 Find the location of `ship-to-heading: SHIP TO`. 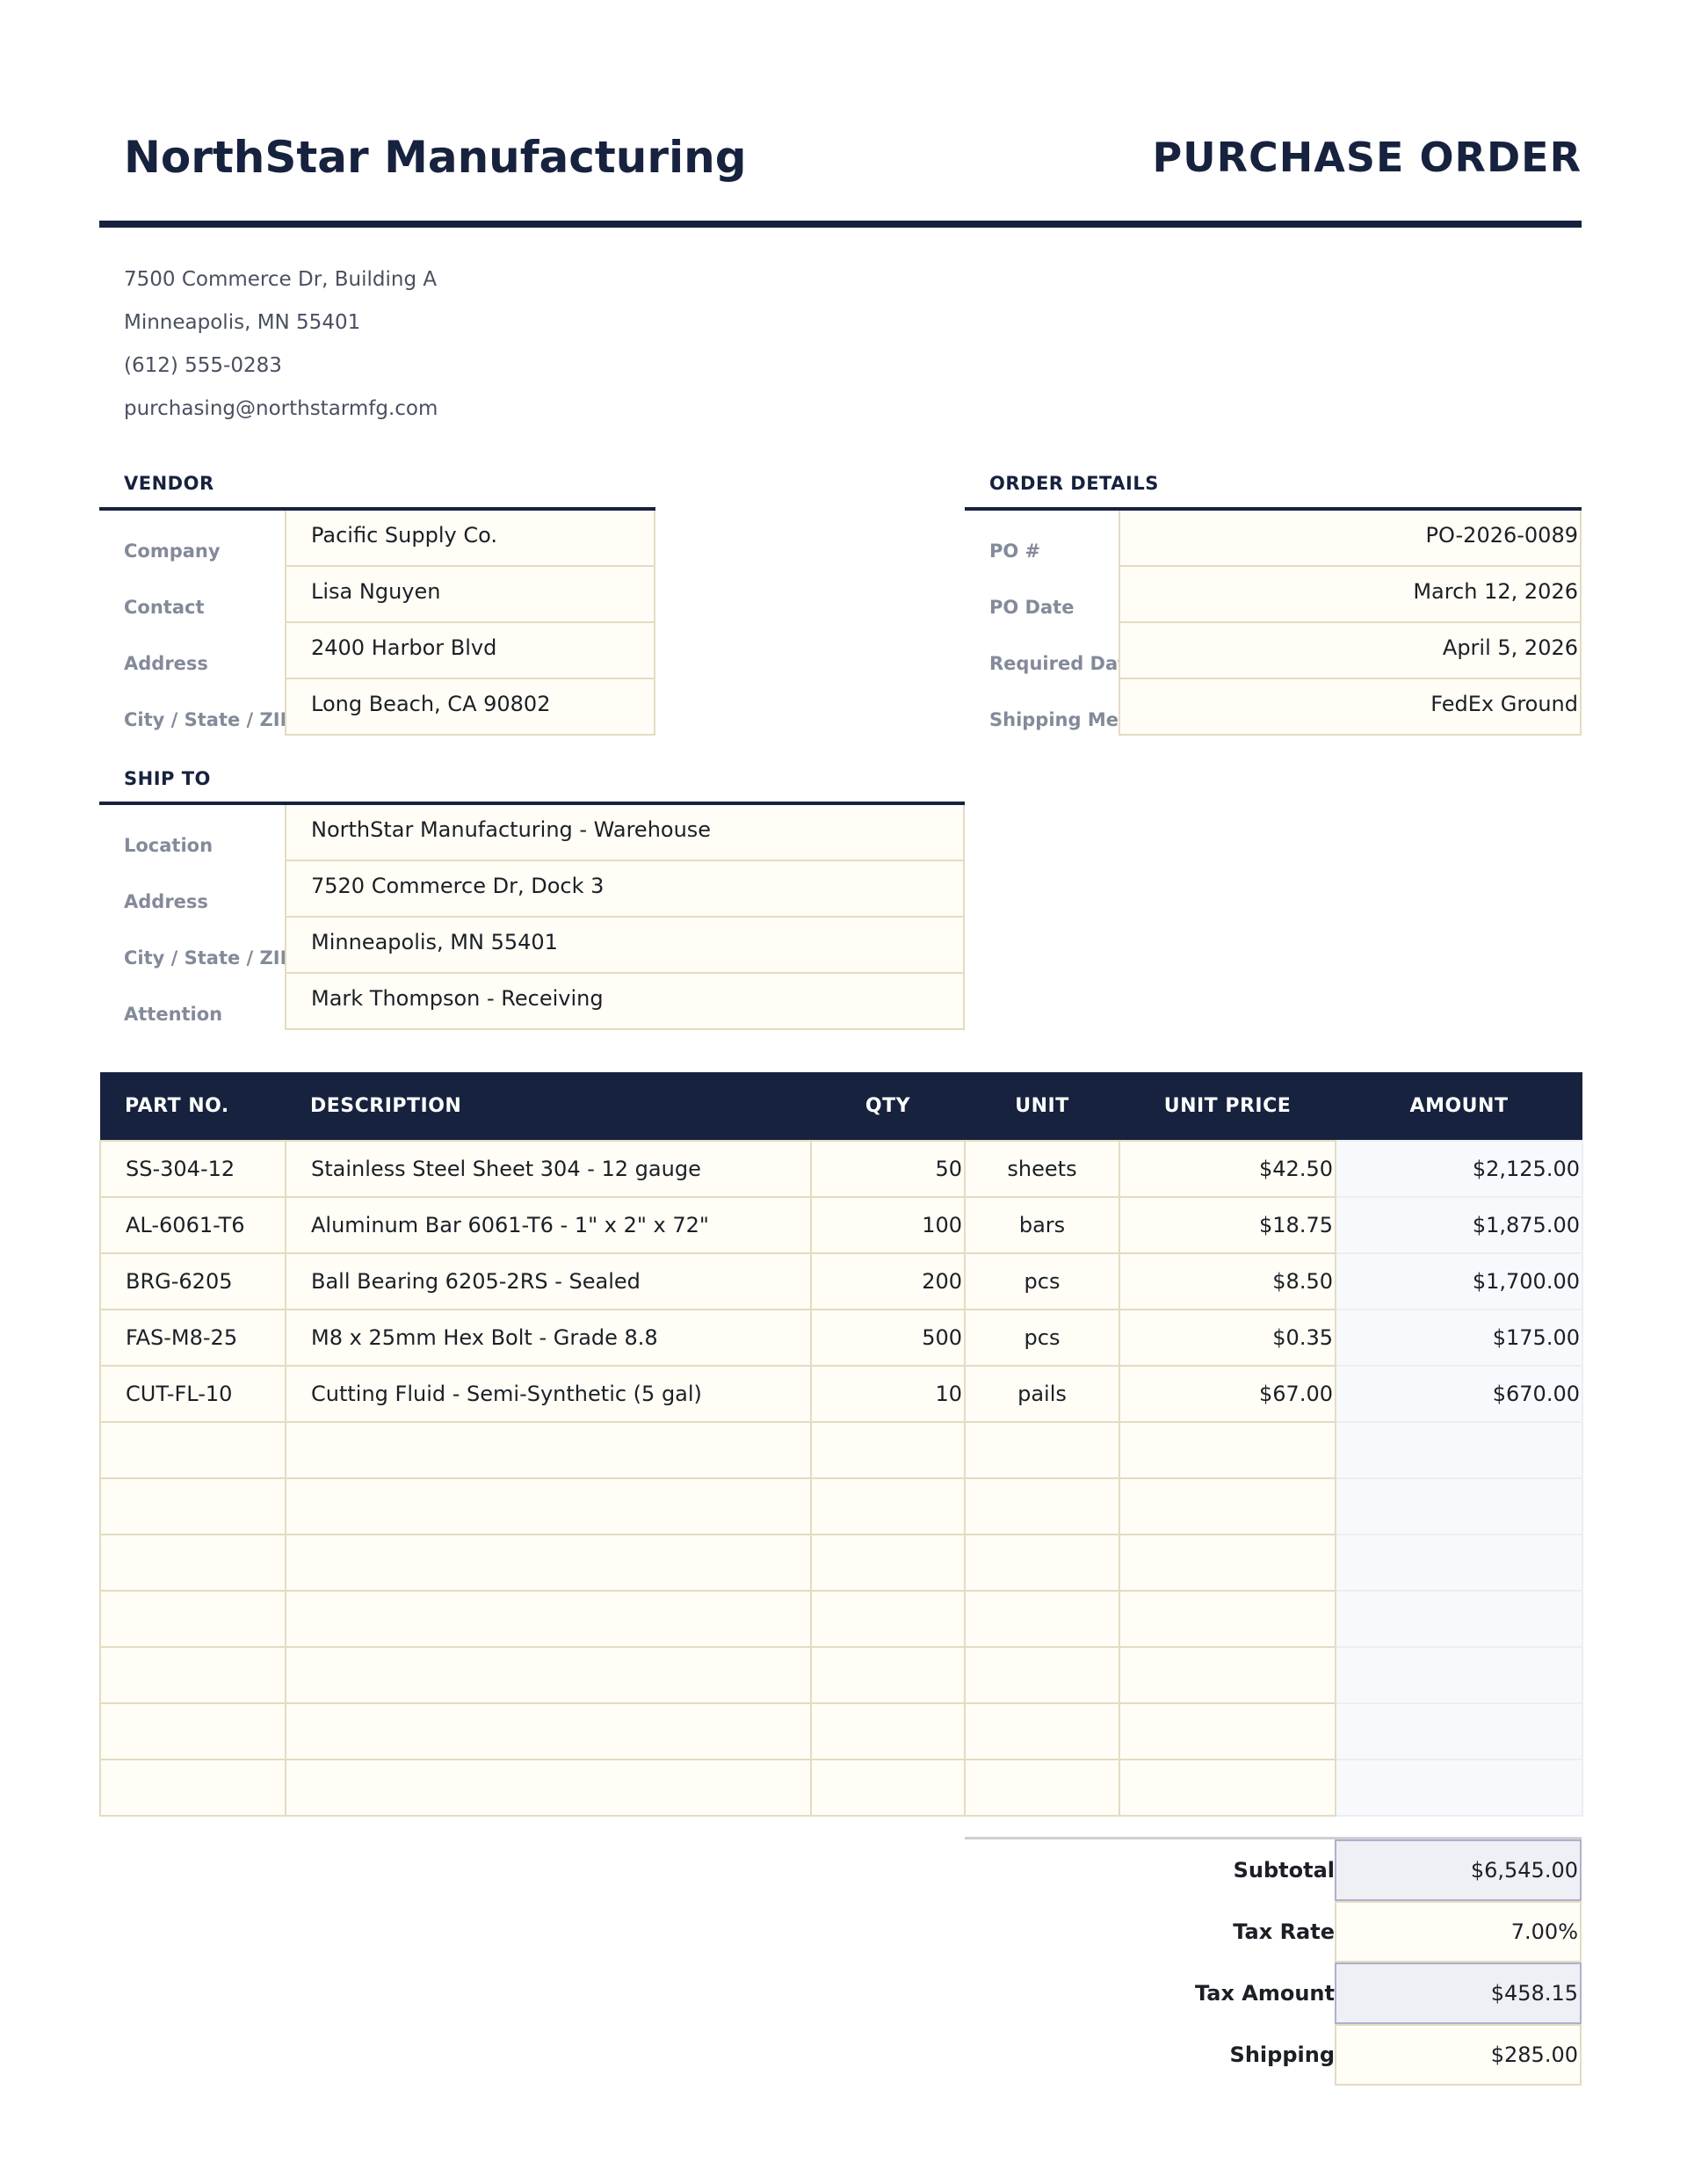

ship-to-heading: SHIP TO is located at coordinates (167, 778).